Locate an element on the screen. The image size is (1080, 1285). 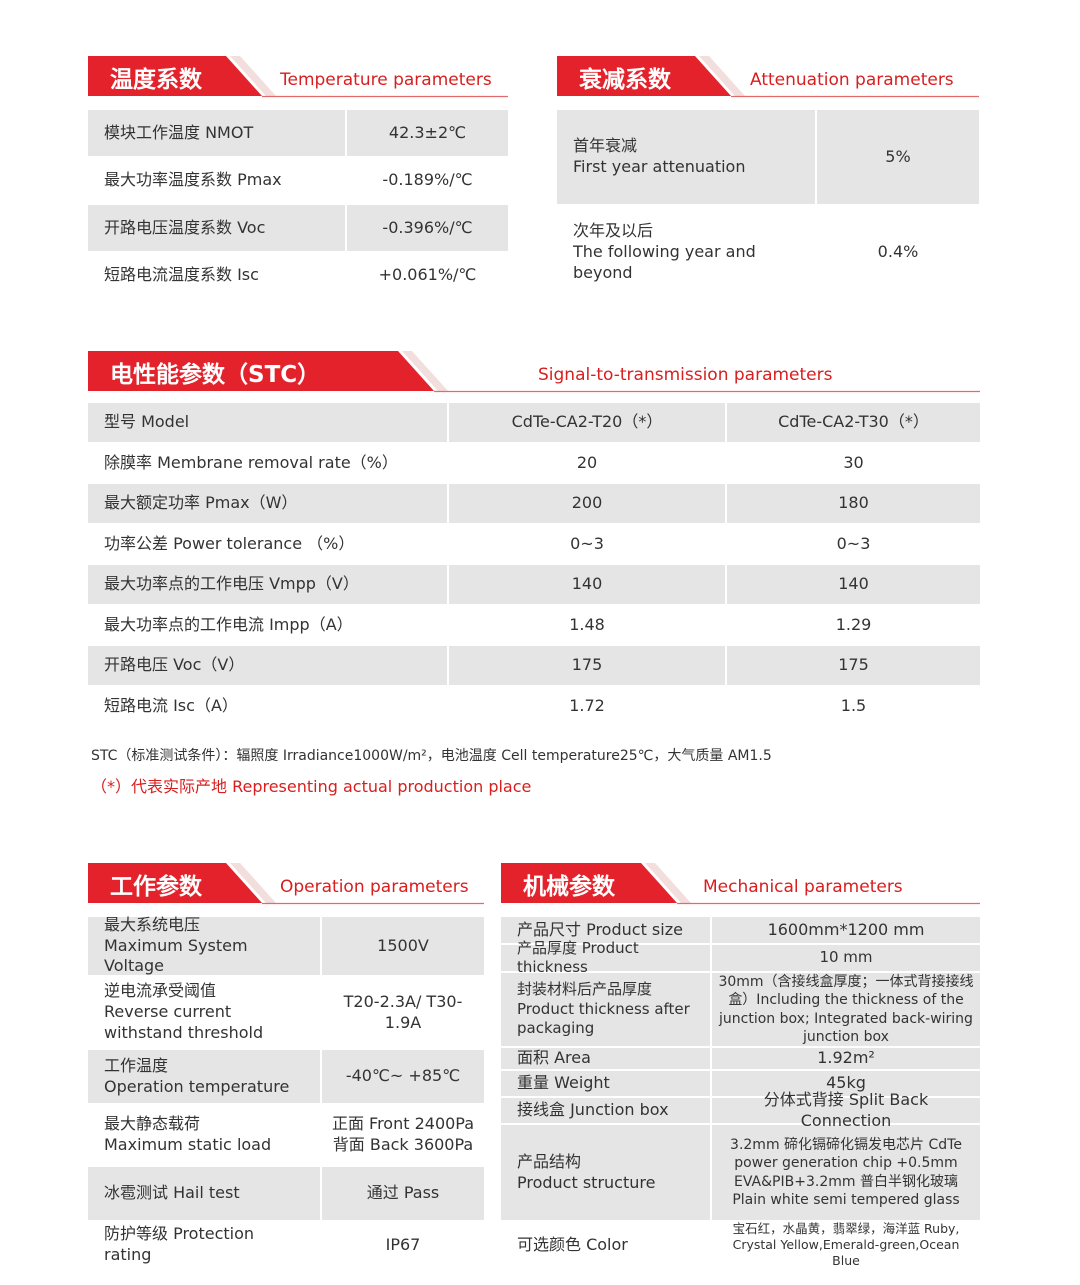
table-cell: 45kg is located at coordinates (846, 1084).